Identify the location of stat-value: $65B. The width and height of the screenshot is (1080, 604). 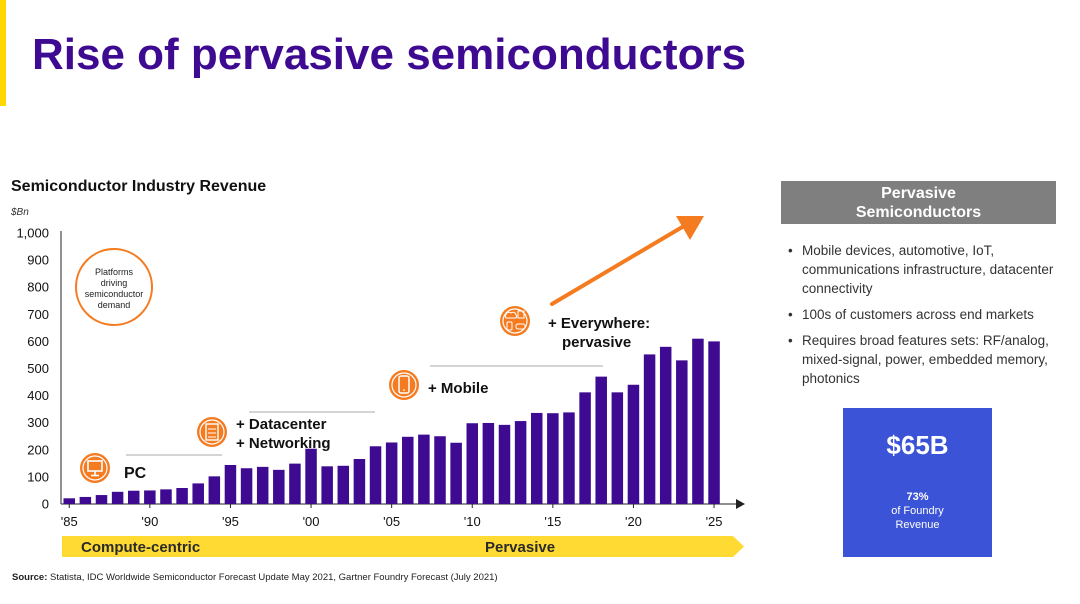
(917, 445).